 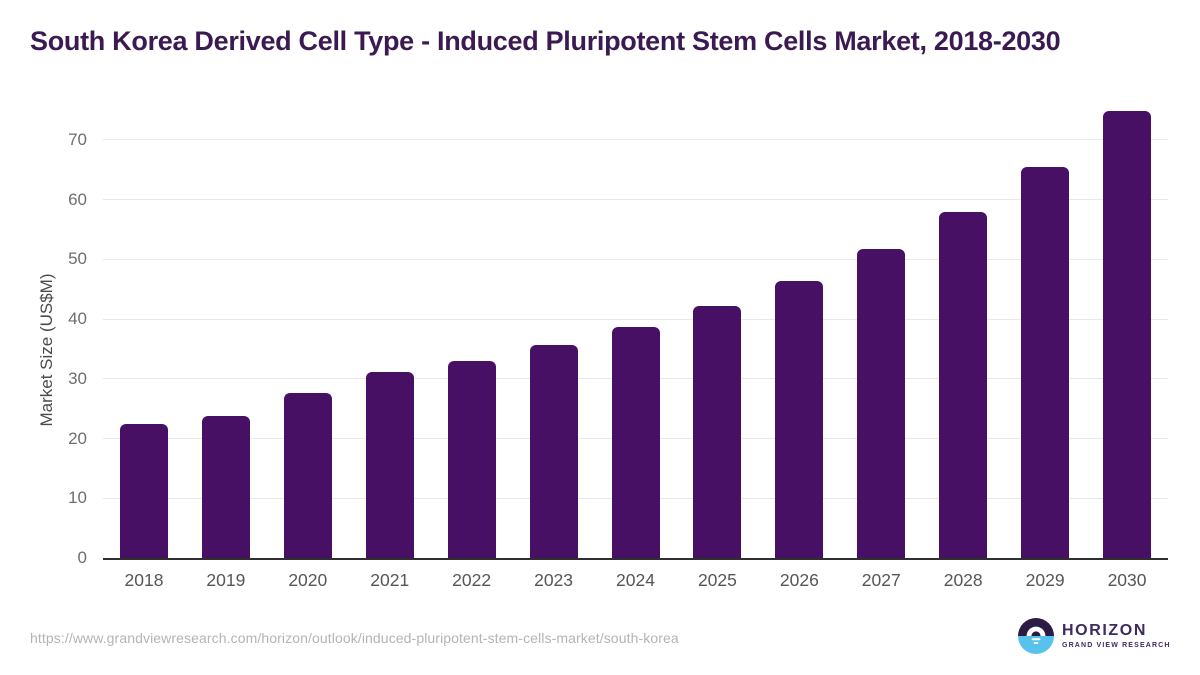 What do you see at coordinates (1127, 334) in the screenshot?
I see `bar-2030` at bounding box center [1127, 334].